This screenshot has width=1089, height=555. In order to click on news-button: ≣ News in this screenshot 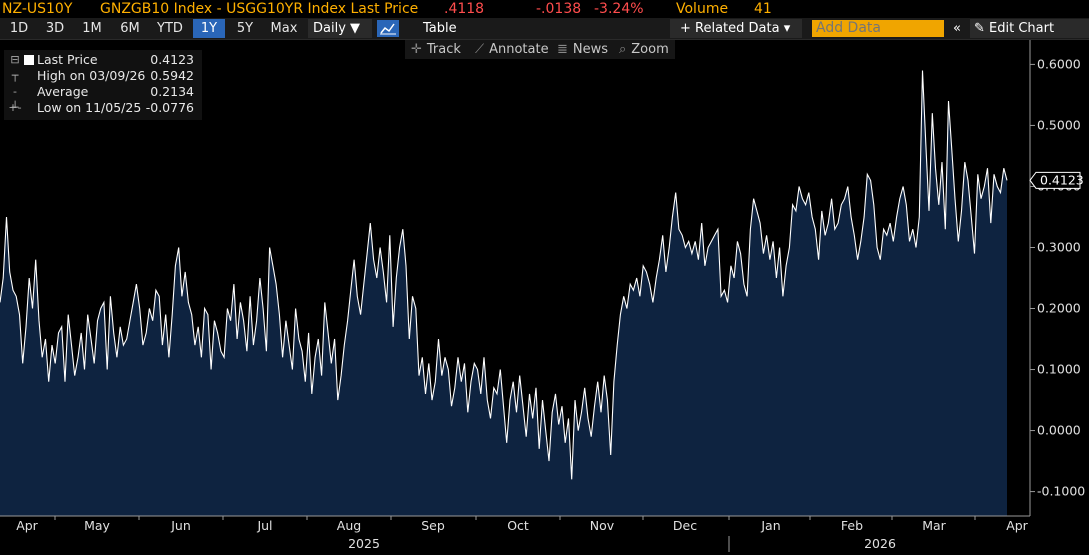, I will do `click(582, 49)`.